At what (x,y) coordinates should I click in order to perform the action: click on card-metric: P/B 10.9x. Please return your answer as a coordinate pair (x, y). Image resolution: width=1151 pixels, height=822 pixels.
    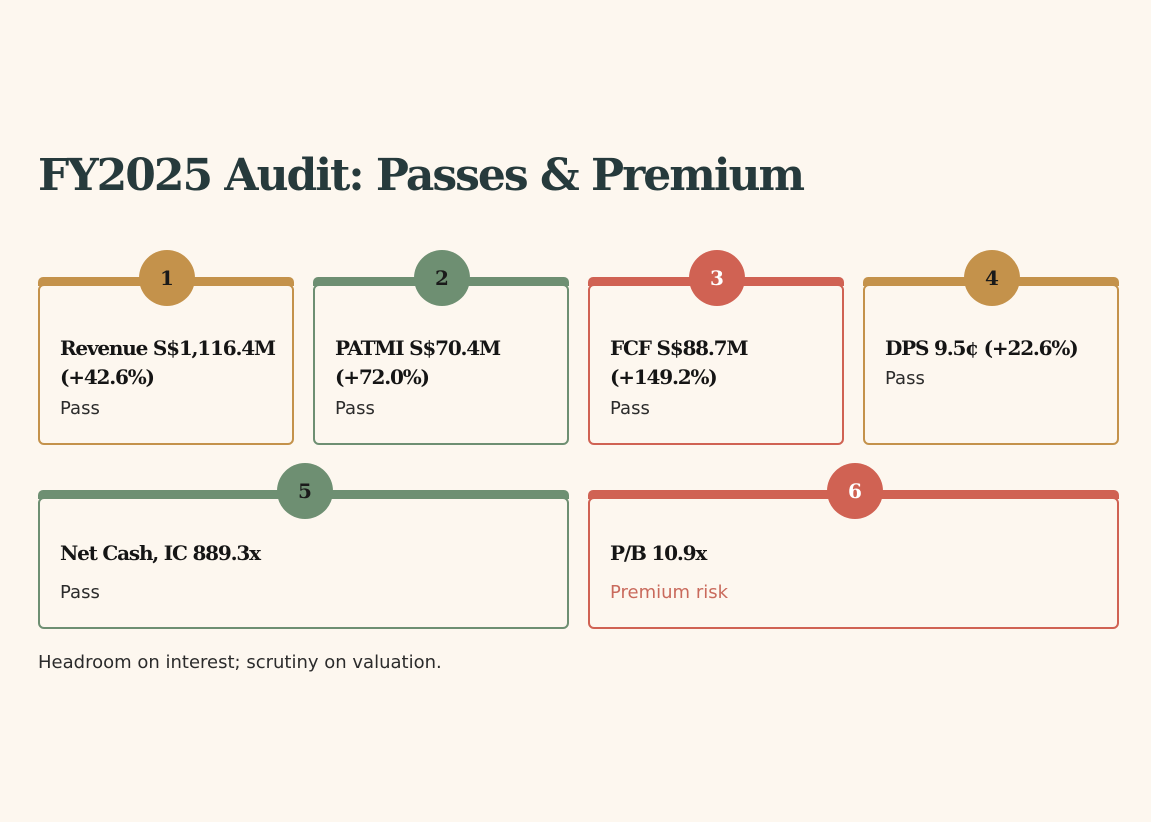
    Looking at the image, I should click on (658, 553).